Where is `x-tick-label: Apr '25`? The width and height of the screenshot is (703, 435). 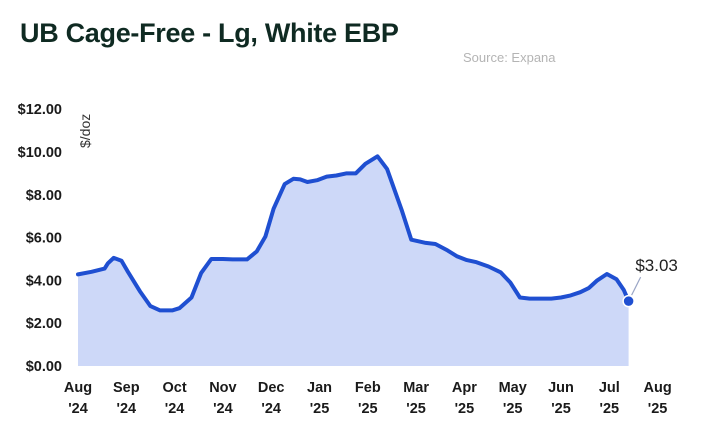
x-tick-label: Apr '25 is located at coordinates (464, 398).